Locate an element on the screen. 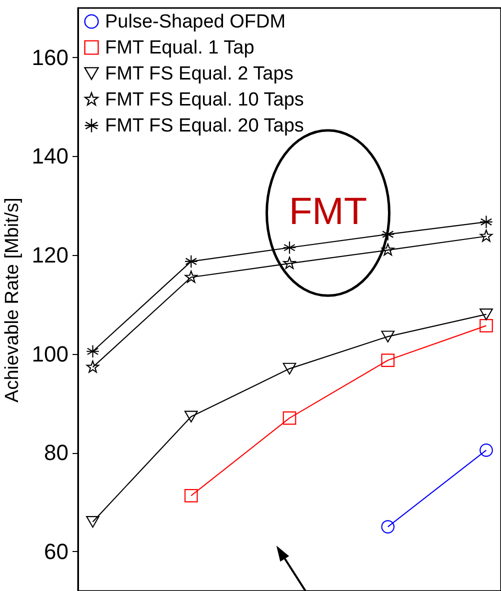  y-tick-label: 100 is located at coordinates (50, 353).